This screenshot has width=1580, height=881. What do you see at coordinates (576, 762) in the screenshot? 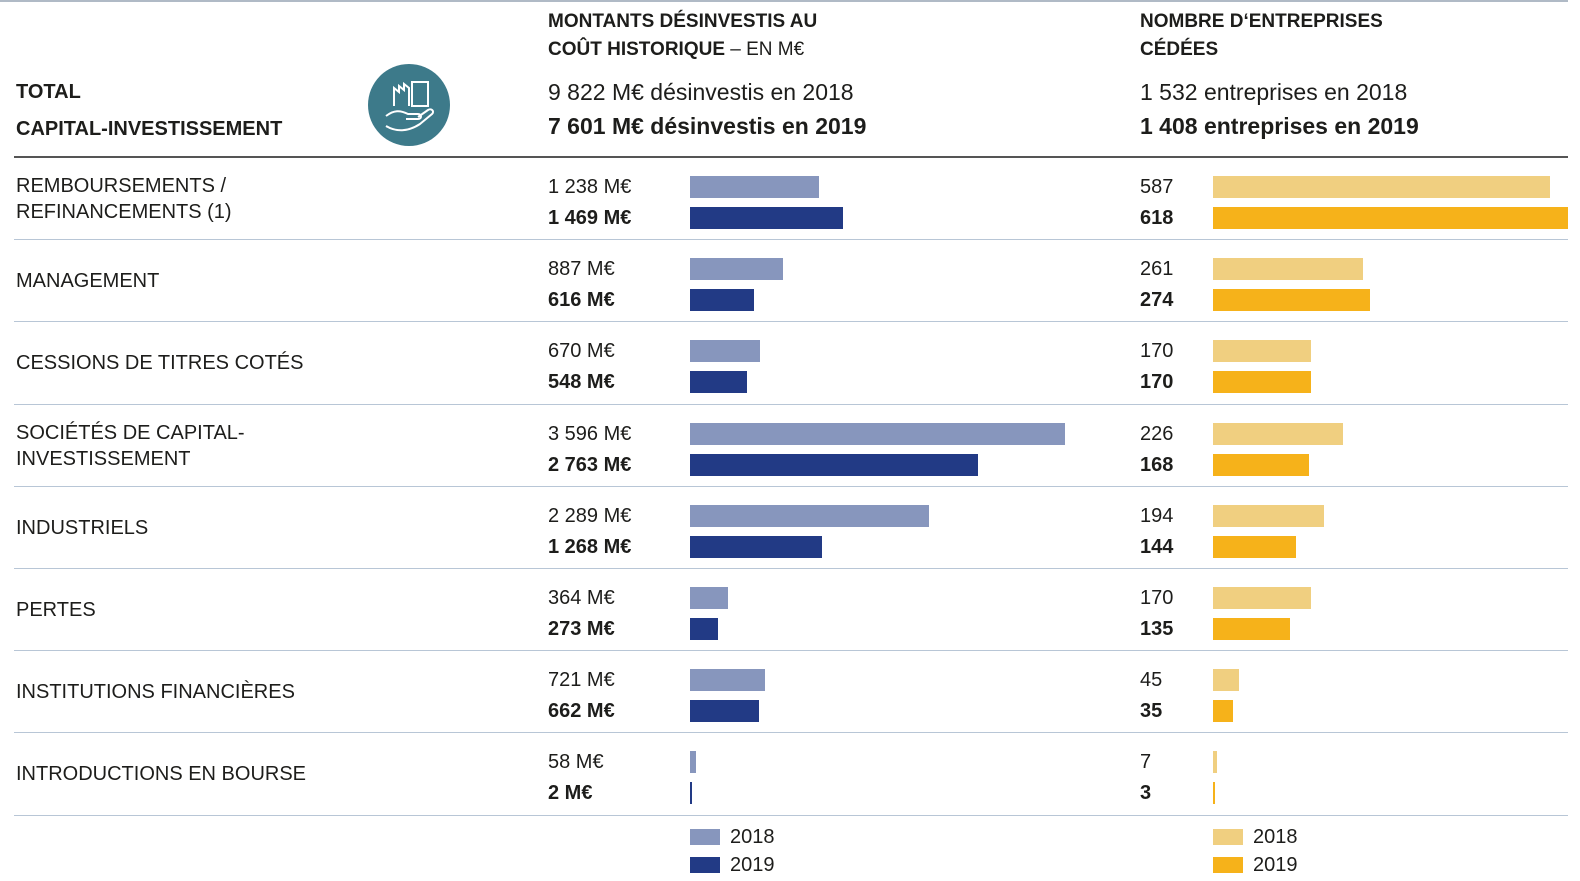
I see `value-label: 58 M€` at bounding box center [576, 762].